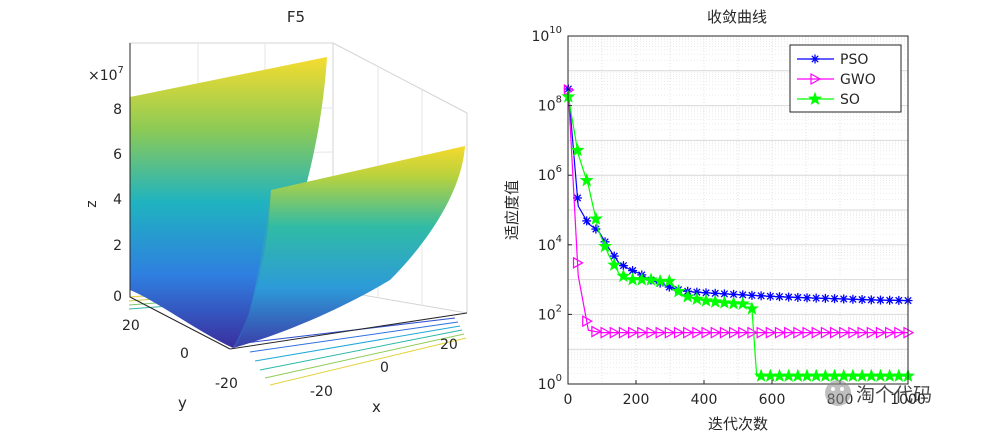 The width and height of the screenshot is (1000, 441). What do you see at coordinates (349, 247) in the screenshot?
I see `surface-right-wall` at bounding box center [349, 247].